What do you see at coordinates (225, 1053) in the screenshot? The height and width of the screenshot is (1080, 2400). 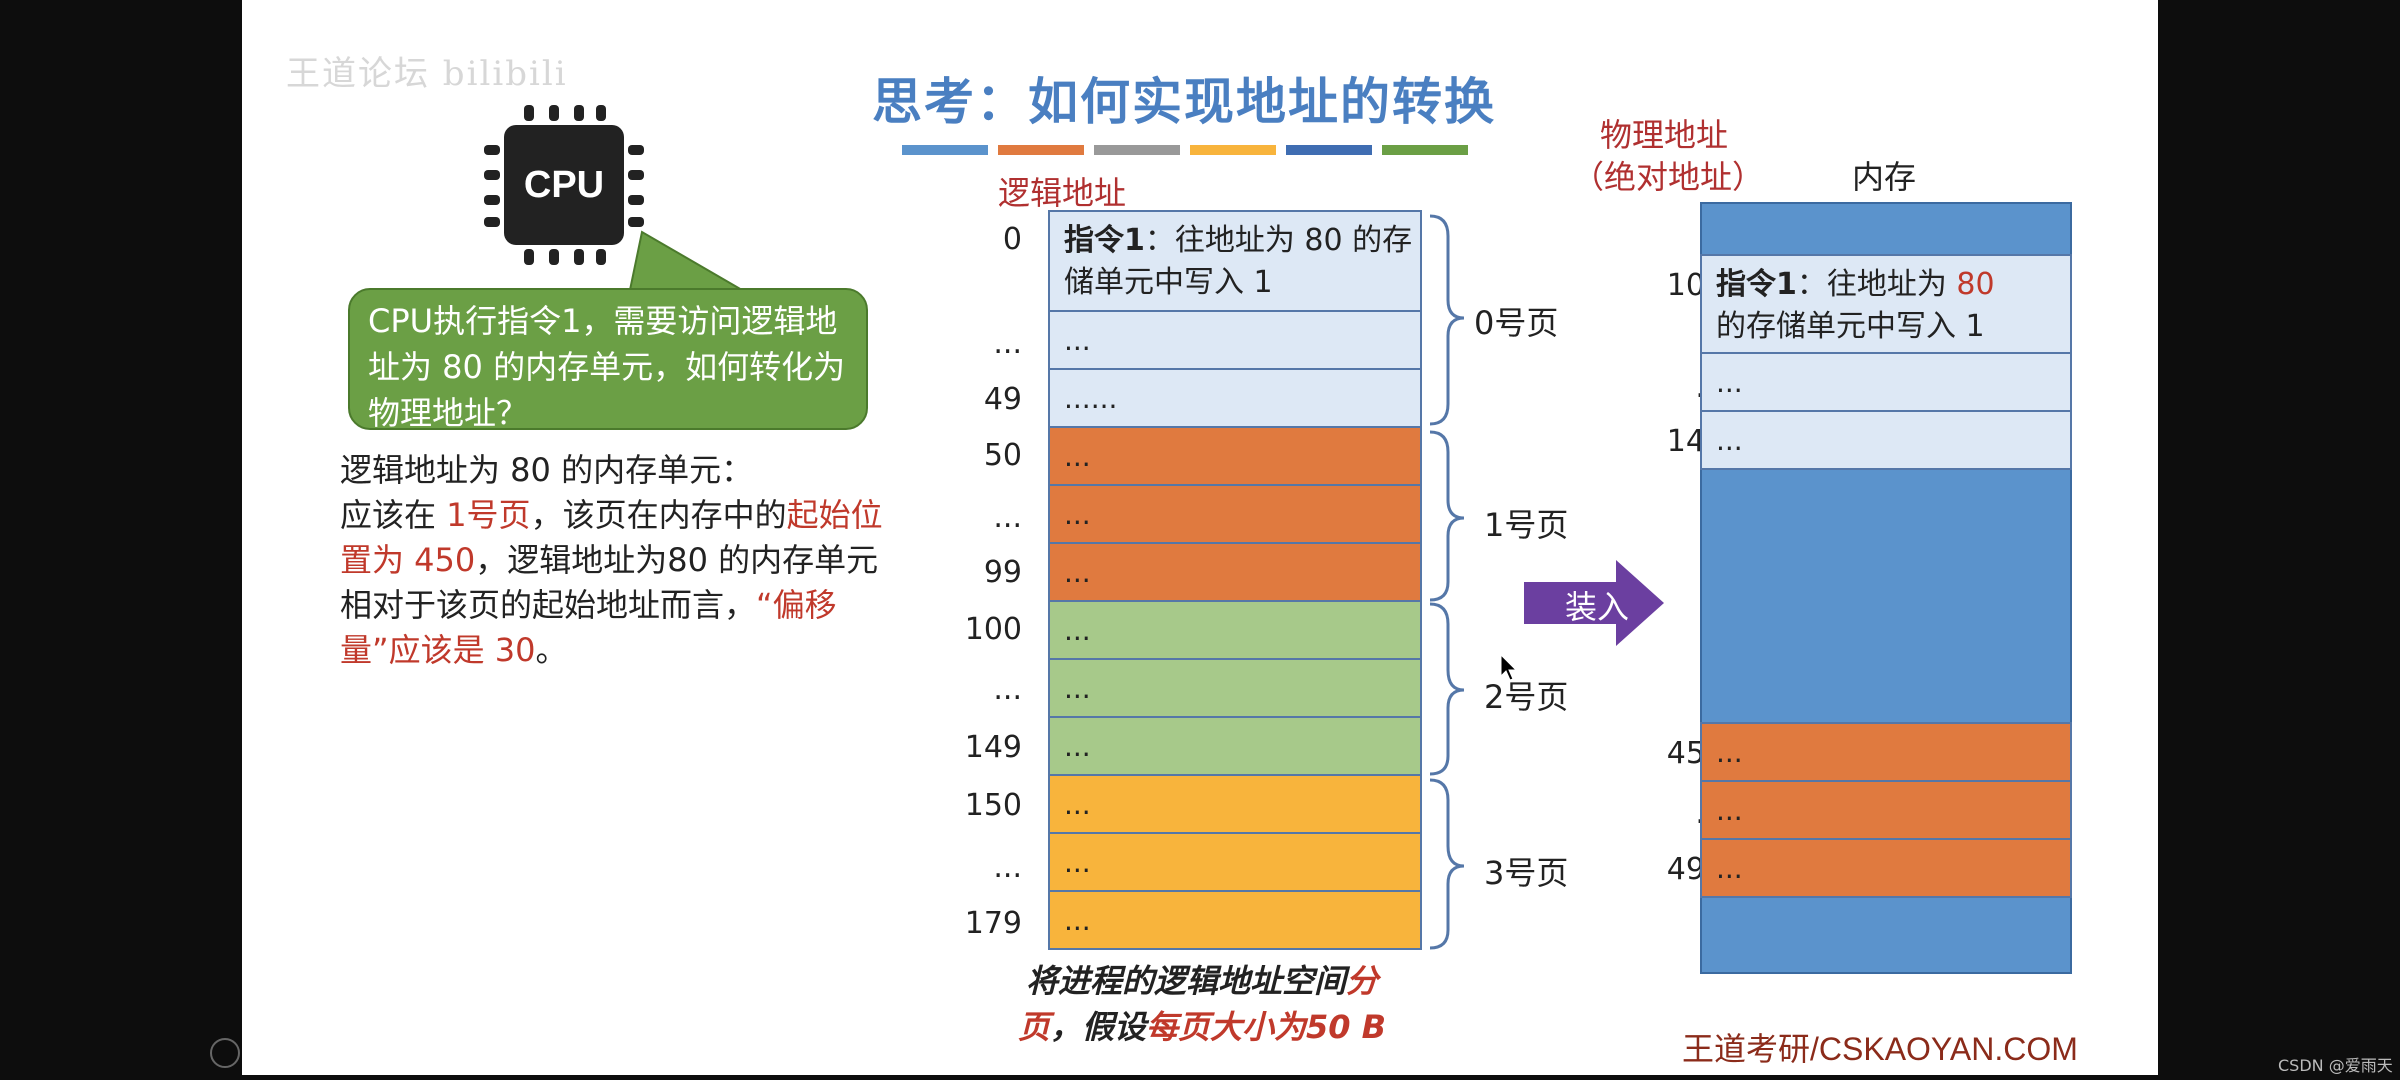 I see `user-icon` at bounding box center [225, 1053].